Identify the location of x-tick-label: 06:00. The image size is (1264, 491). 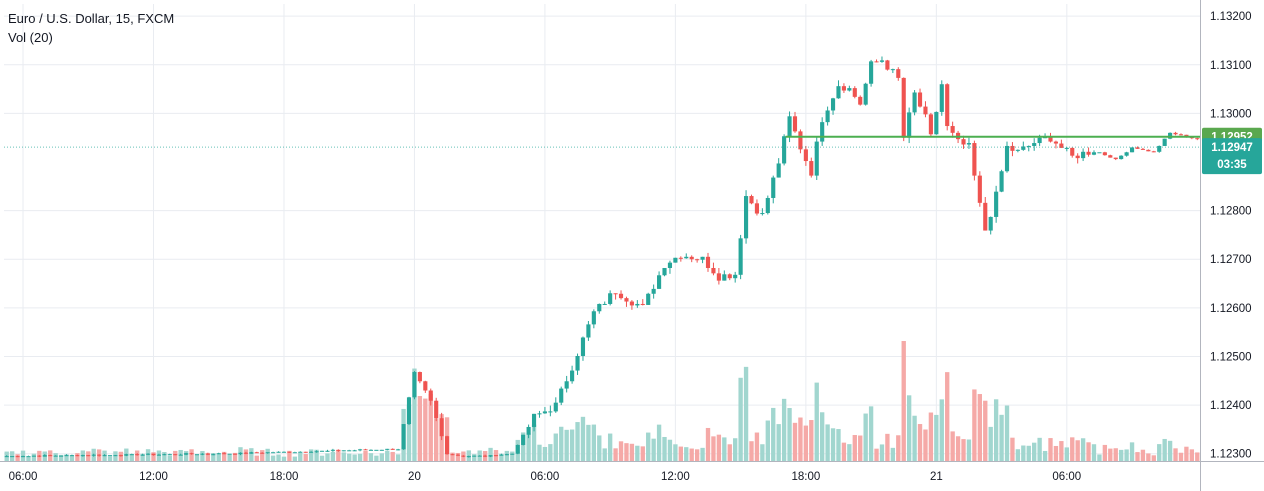
(23, 477).